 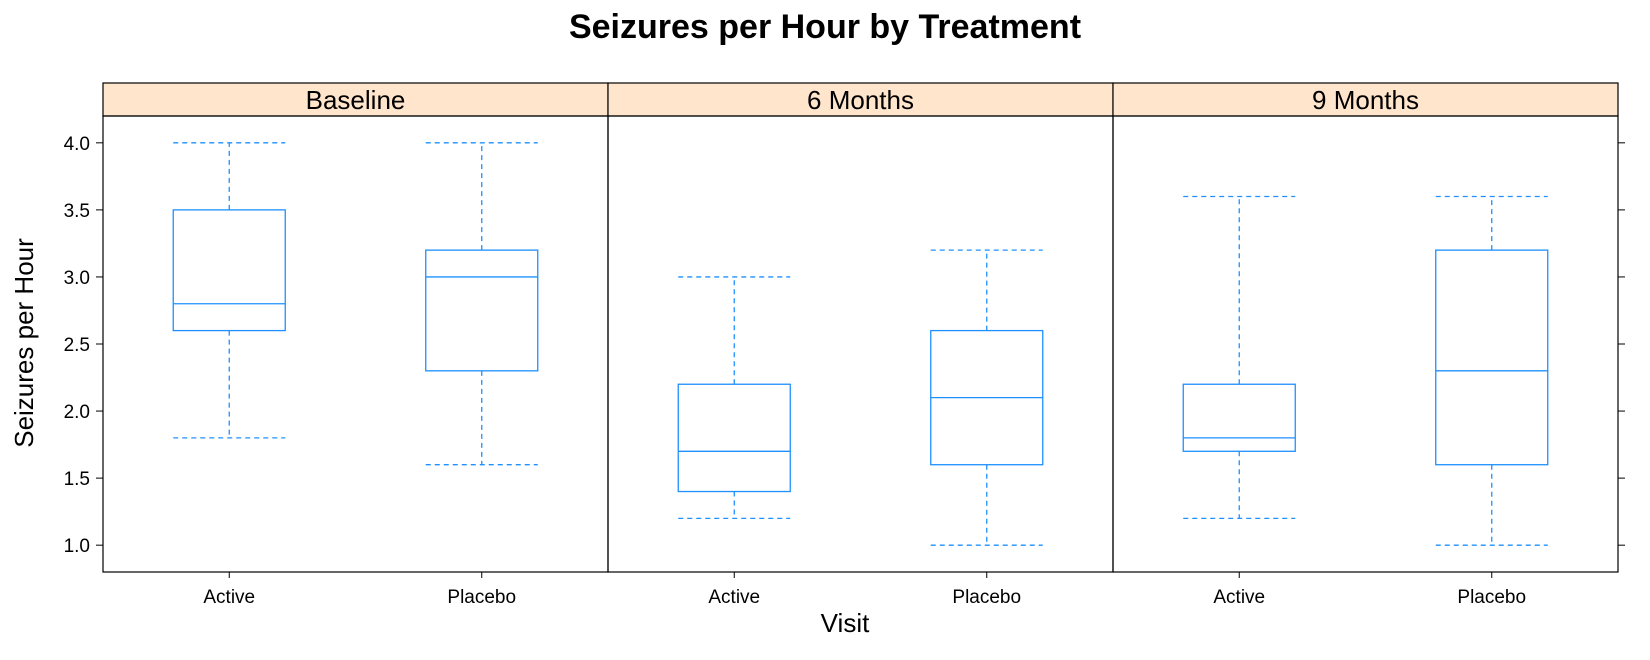 I want to click on chart-title: Seizures per Hour by Treatment, so click(x=825, y=27).